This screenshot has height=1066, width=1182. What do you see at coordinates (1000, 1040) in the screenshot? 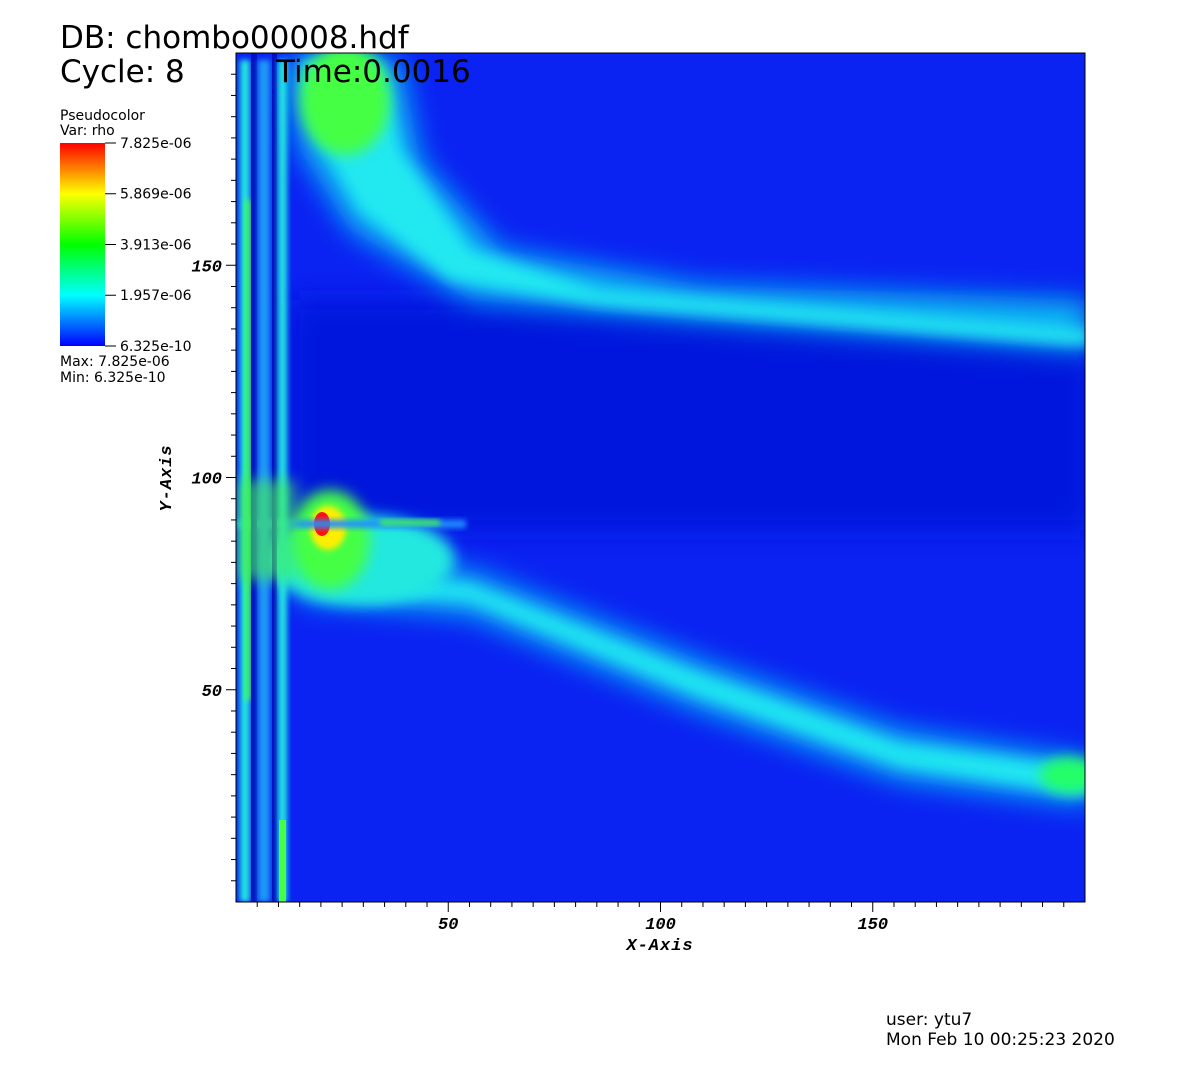
I see `date: Mon Feb 10 00:25:23 2020` at bounding box center [1000, 1040].